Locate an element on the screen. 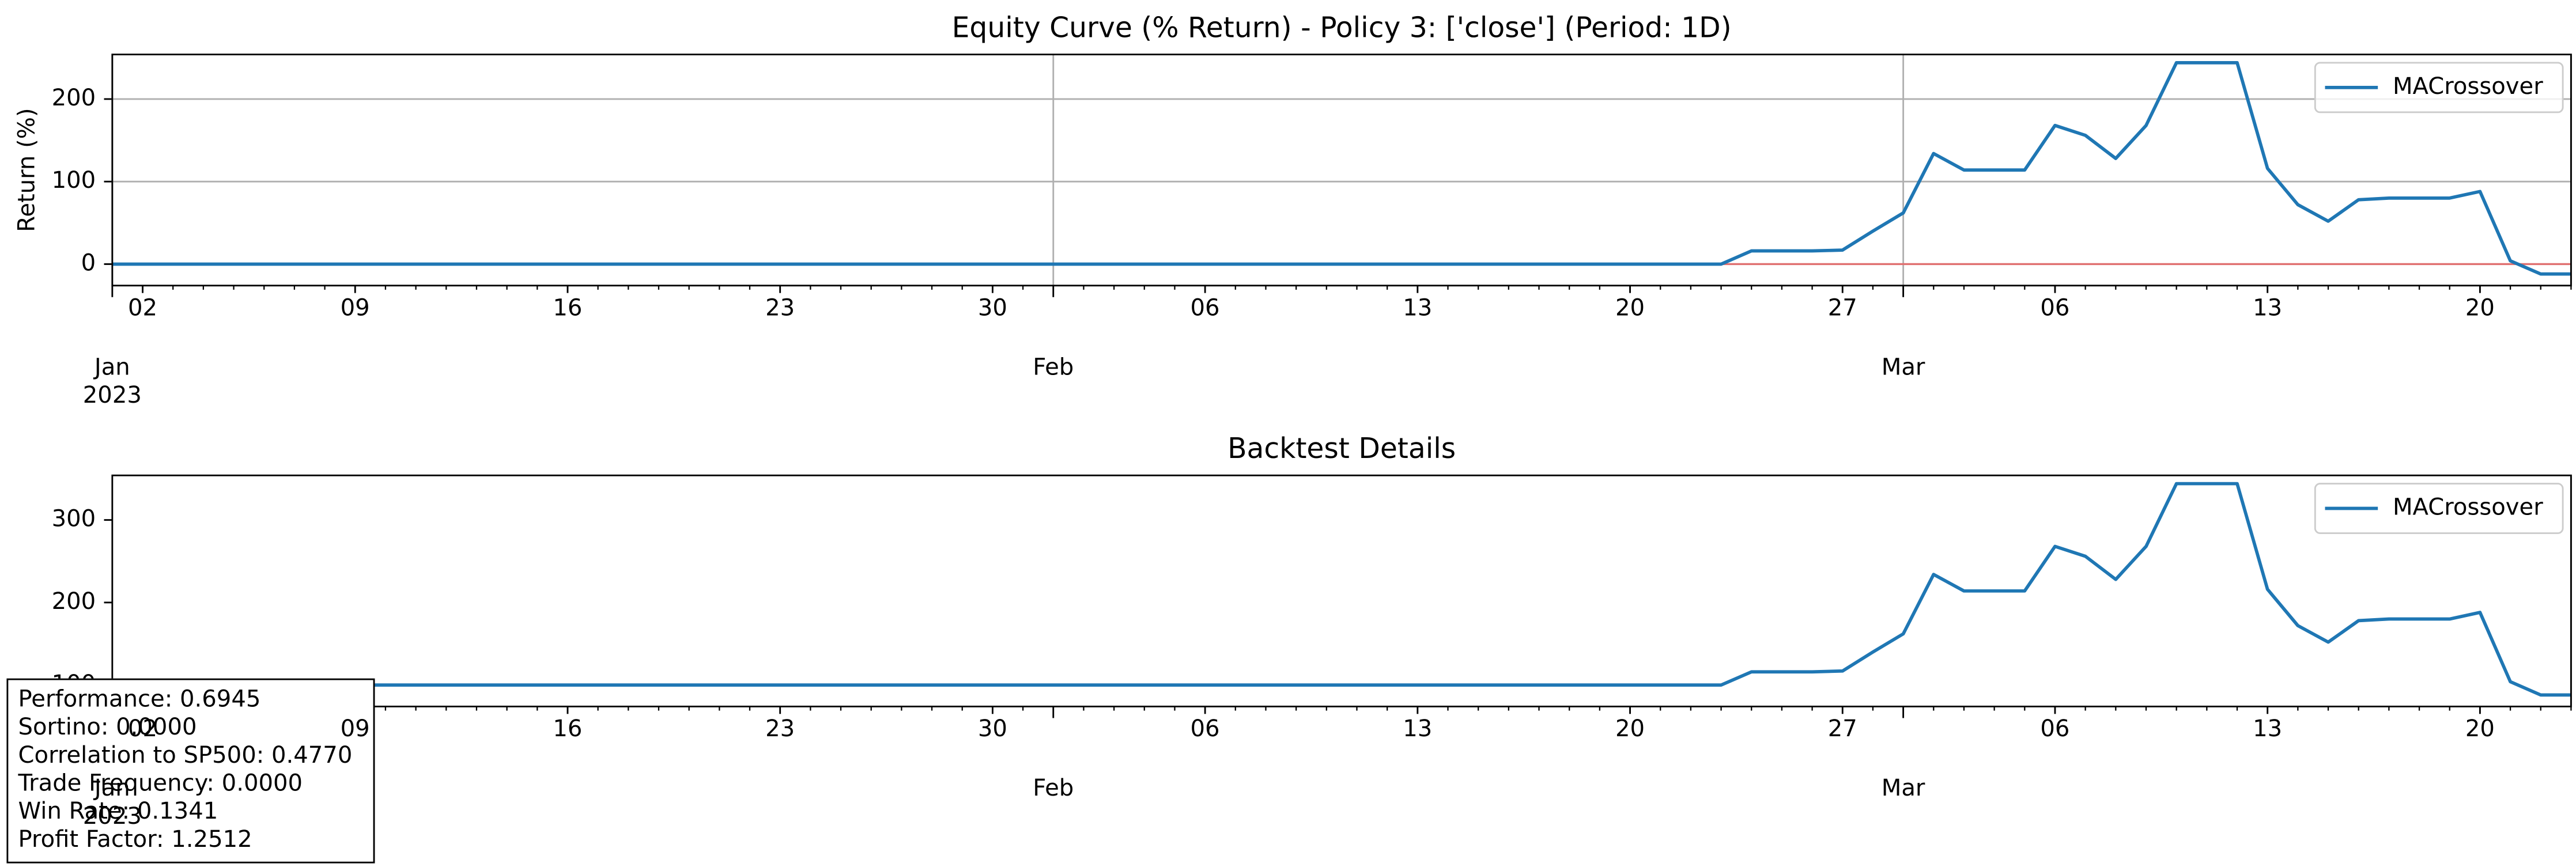 The image size is (2576, 867). stats-line: Correlation to SP500: 0.4770 is located at coordinates (185, 756).